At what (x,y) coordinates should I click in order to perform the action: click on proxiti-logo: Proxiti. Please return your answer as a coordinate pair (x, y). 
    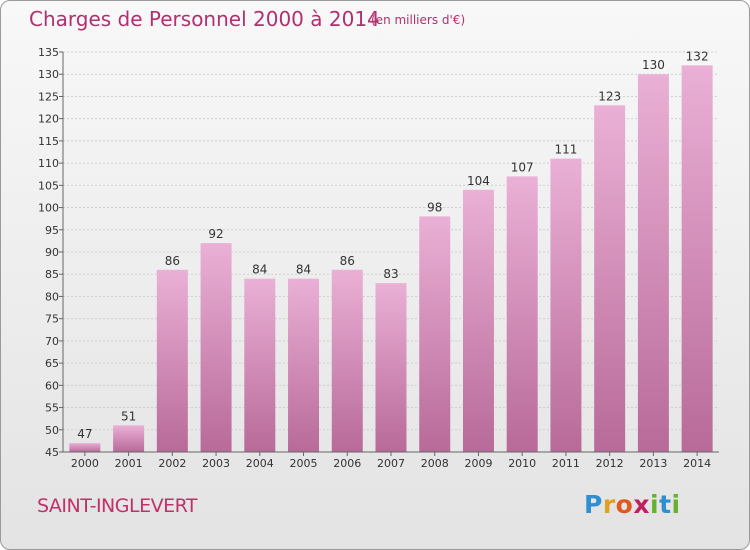
    Looking at the image, I should click on (632, 504).